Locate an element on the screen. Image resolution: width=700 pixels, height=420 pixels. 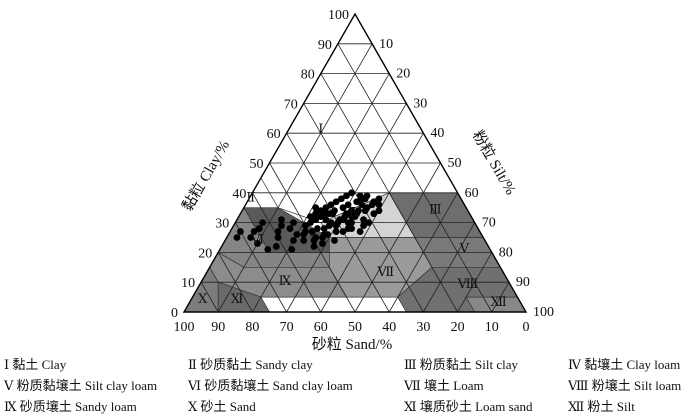
sand-tick-label: 90 is located at coordinates (218, 327).